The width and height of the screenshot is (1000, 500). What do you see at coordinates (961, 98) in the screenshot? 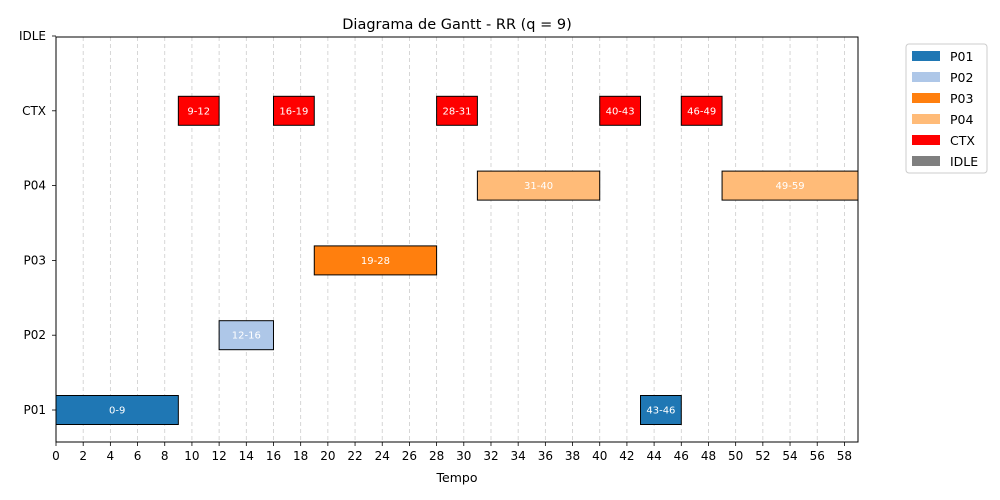
I see `legend-label: P03` at bounding box center [961, 98].